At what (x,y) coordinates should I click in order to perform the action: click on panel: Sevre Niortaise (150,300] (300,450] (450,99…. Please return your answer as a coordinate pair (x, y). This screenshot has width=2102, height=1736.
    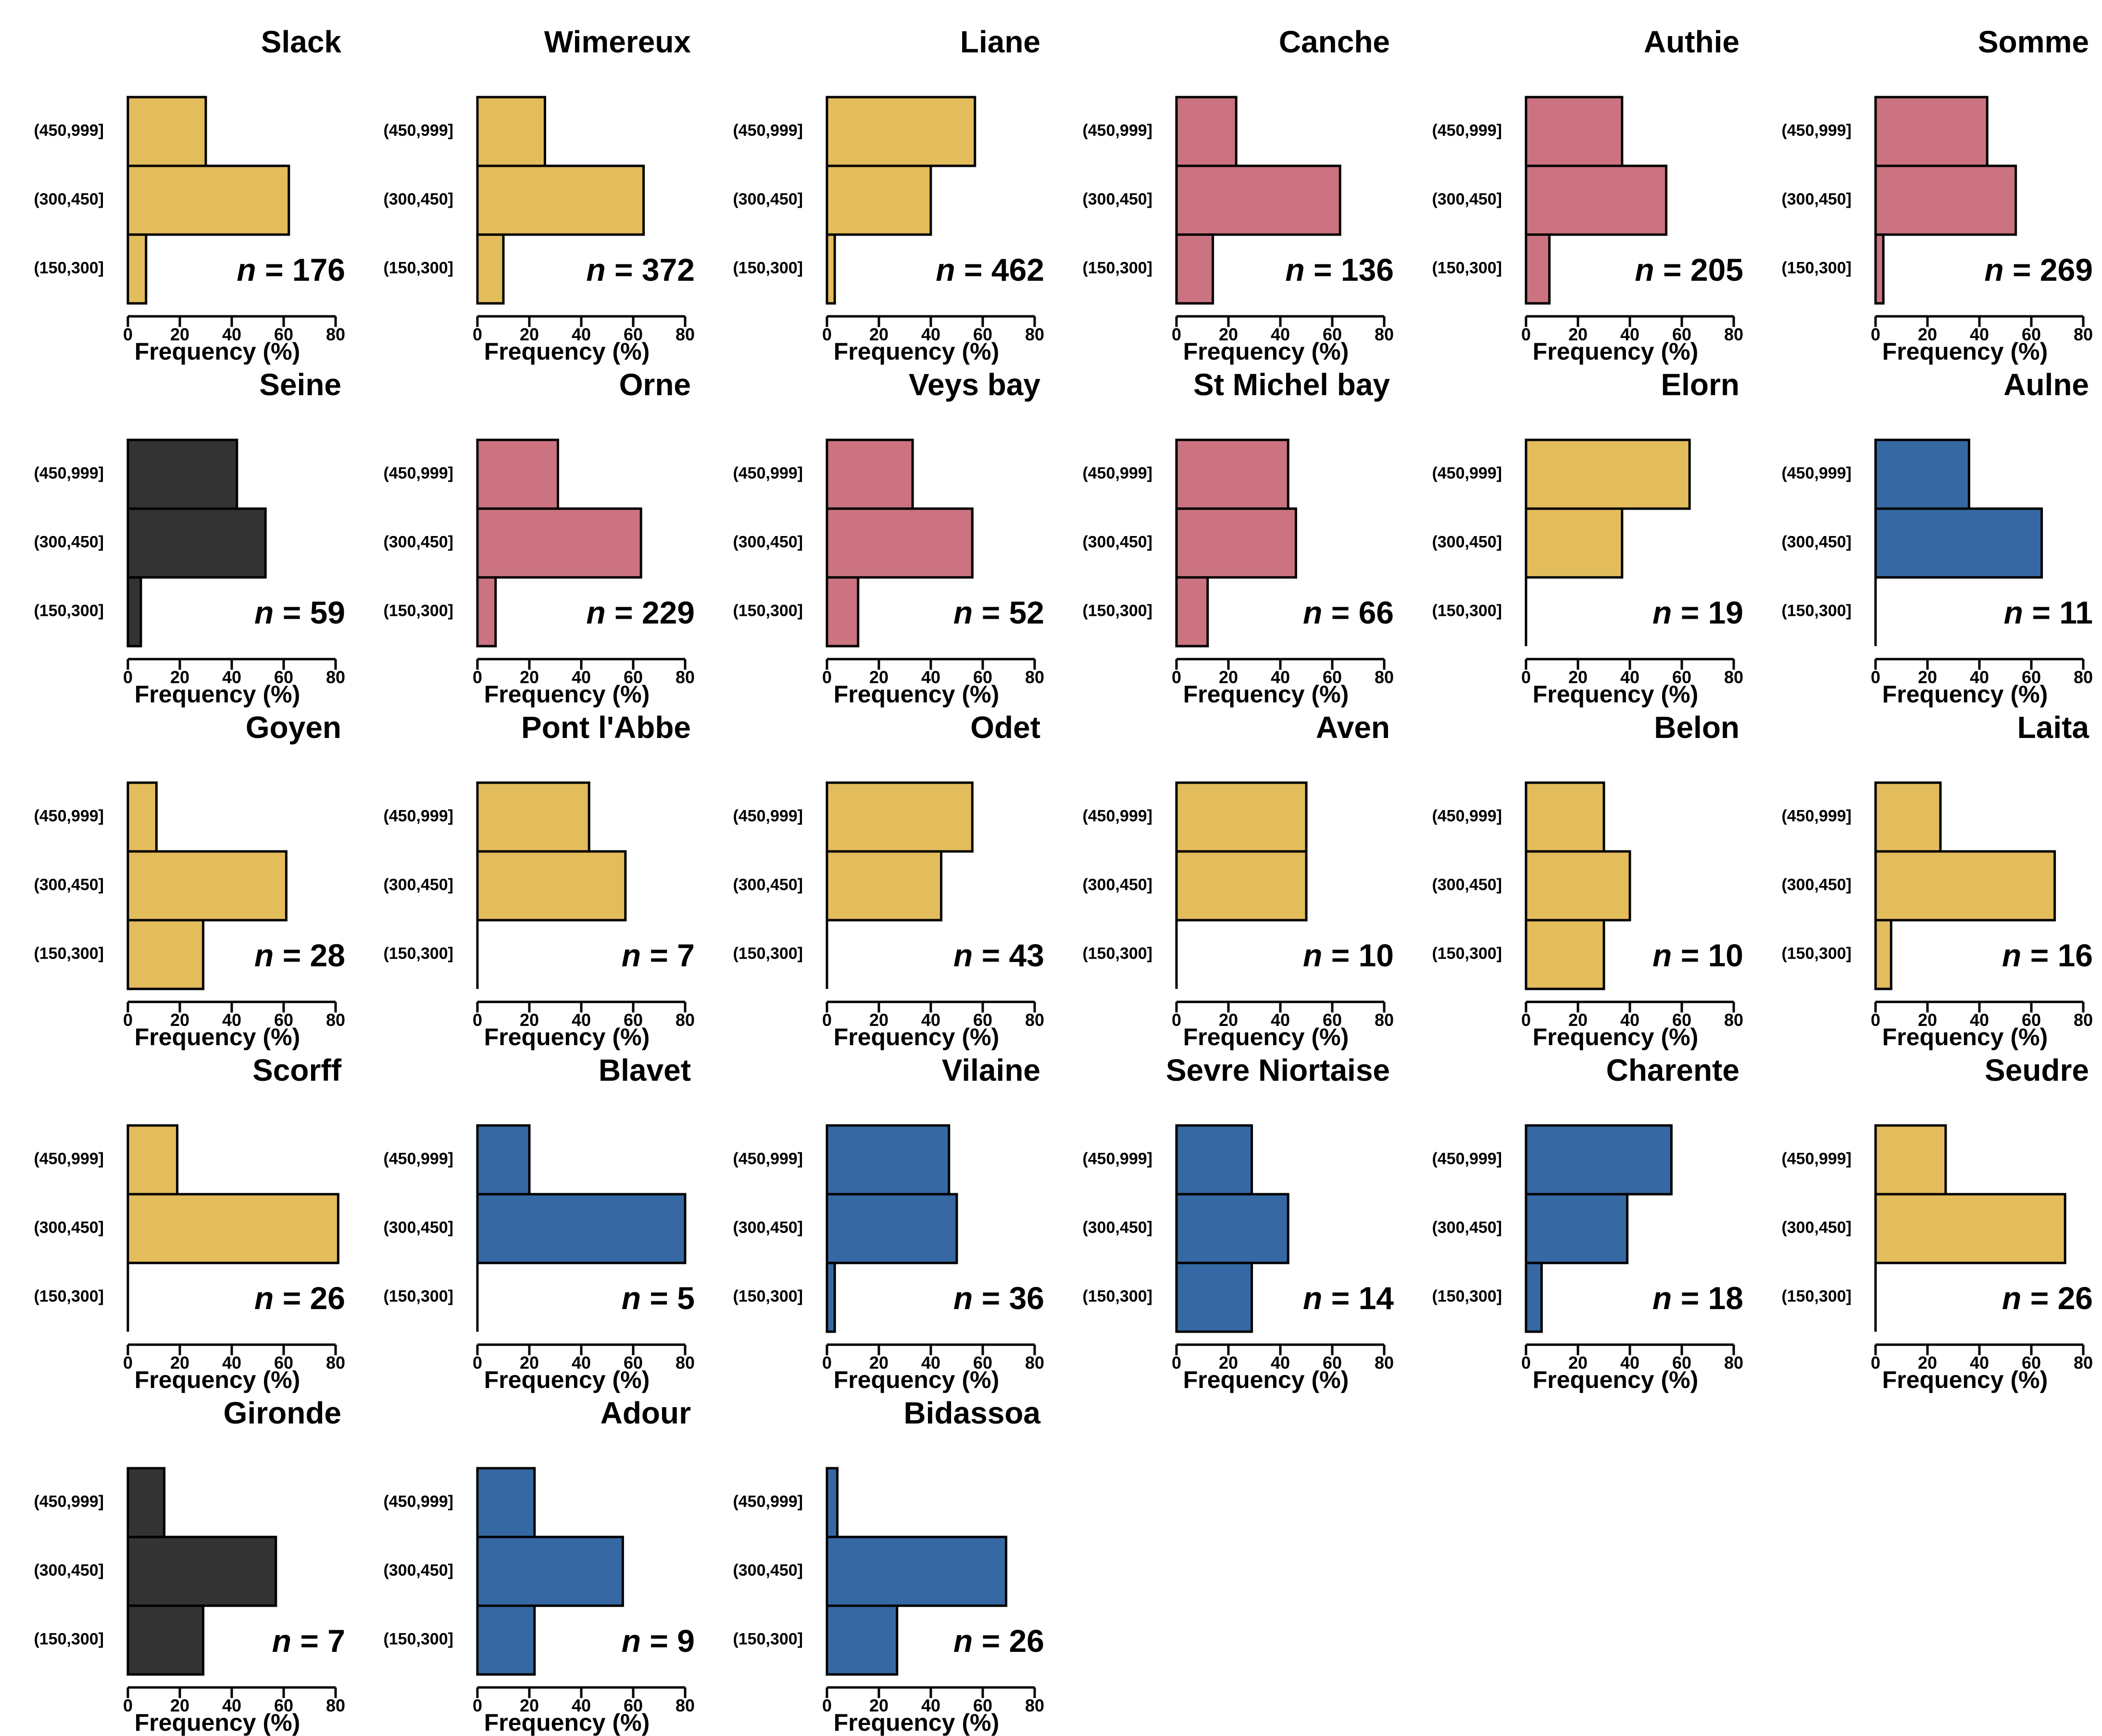
    Looking at the image, I should click on (1238, 1223).